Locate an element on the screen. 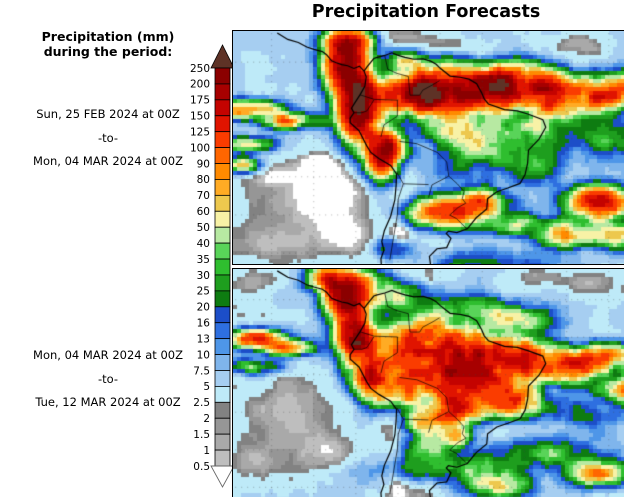 The width and height of the screenshot is (624, 497). colorbar-tick-label: 1.5 is located at coordinates (201, 435).